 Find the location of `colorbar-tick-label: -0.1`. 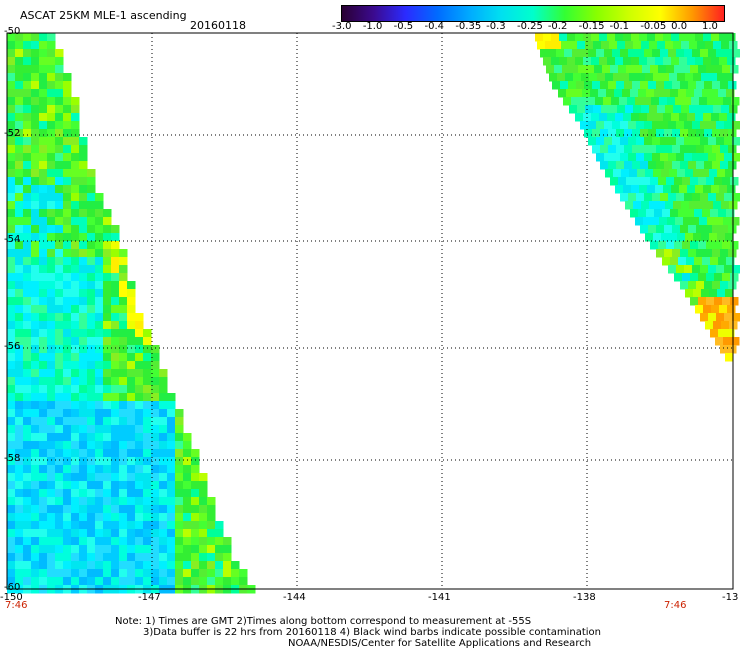

colorbar-tick-label: -0.1 is located at coordinates (619, 26).